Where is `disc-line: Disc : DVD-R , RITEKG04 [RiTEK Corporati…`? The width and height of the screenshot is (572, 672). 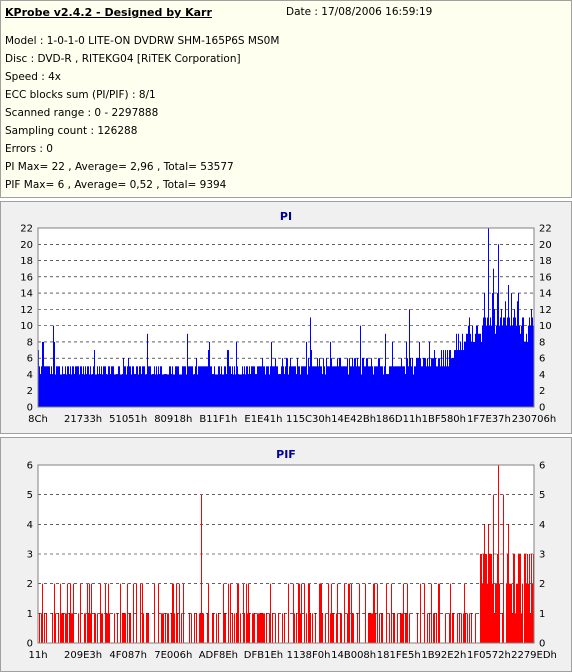 disc-line: Disc : DVD-R , RITEKG04 [RiTEK Corporati… is located at coordinates (123, 59).